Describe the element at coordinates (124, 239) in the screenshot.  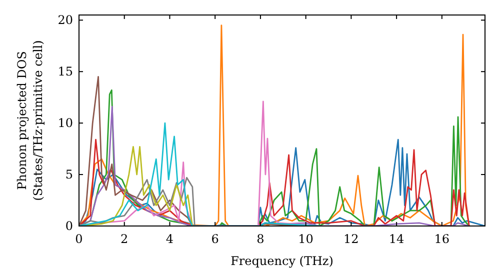
I see `x-tick-label: 2` at that location.